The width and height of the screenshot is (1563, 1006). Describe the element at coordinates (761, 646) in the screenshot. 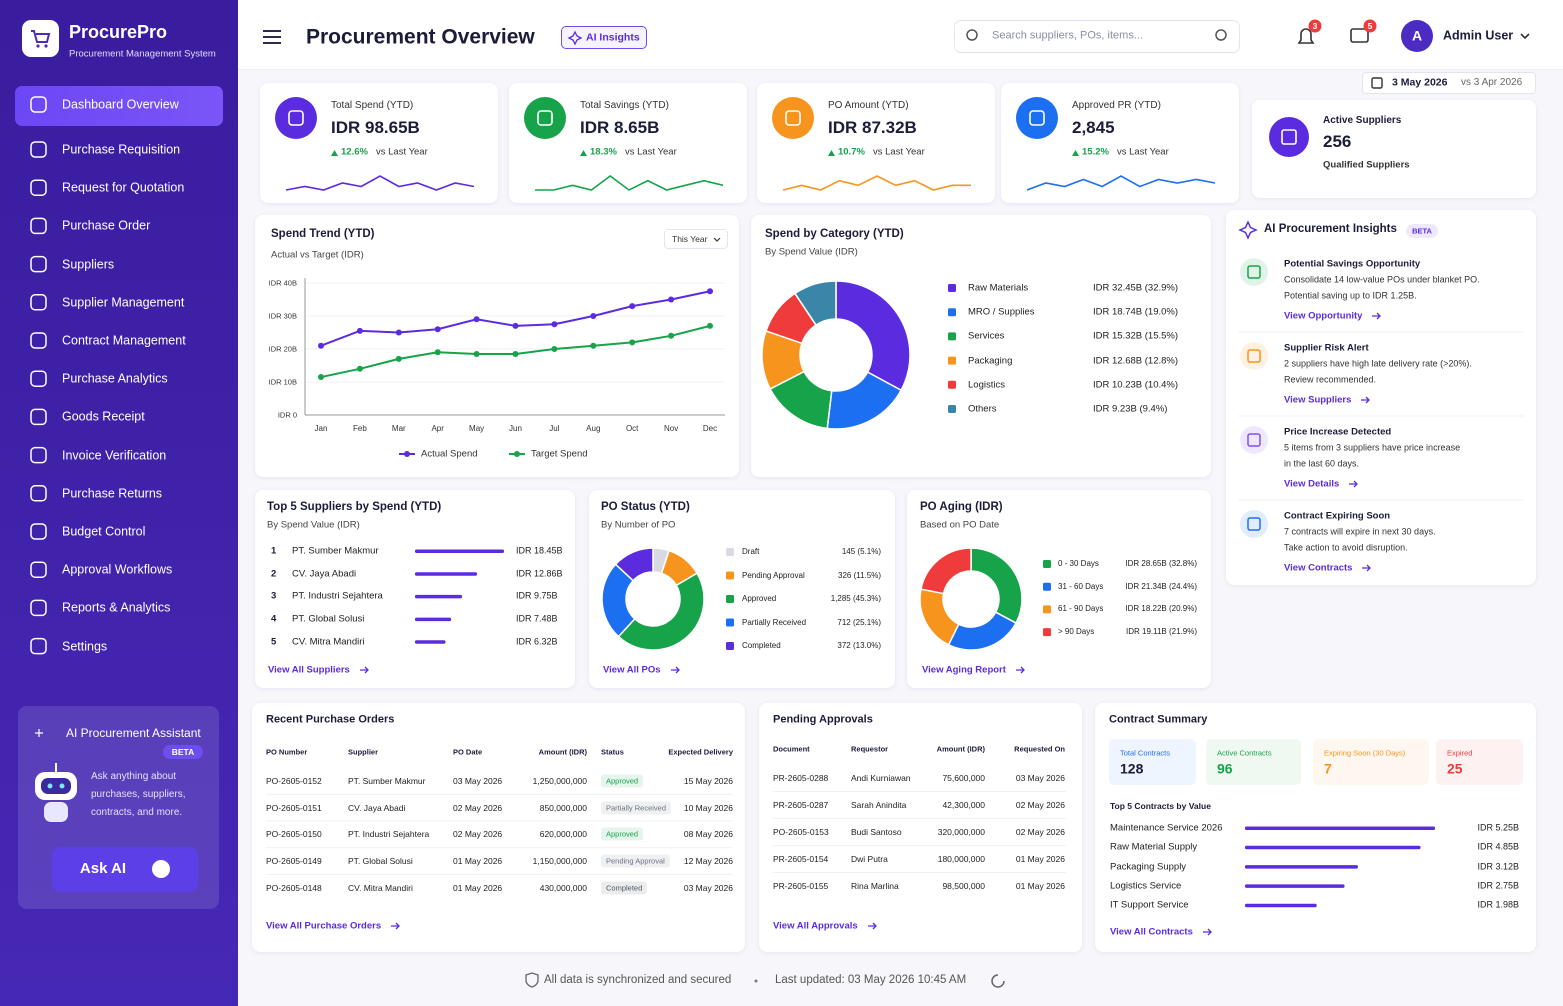

I see `legend-label: Completed` at that location.